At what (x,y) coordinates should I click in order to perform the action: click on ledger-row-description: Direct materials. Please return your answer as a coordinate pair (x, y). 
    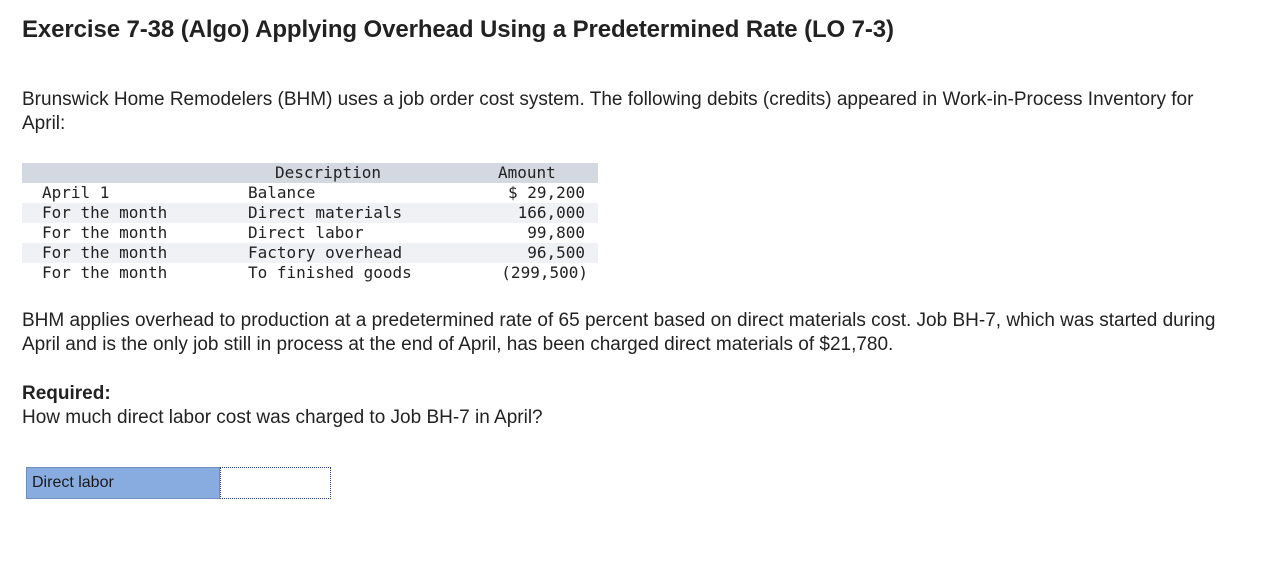
    Looking at the image, I should click on (325, 212).